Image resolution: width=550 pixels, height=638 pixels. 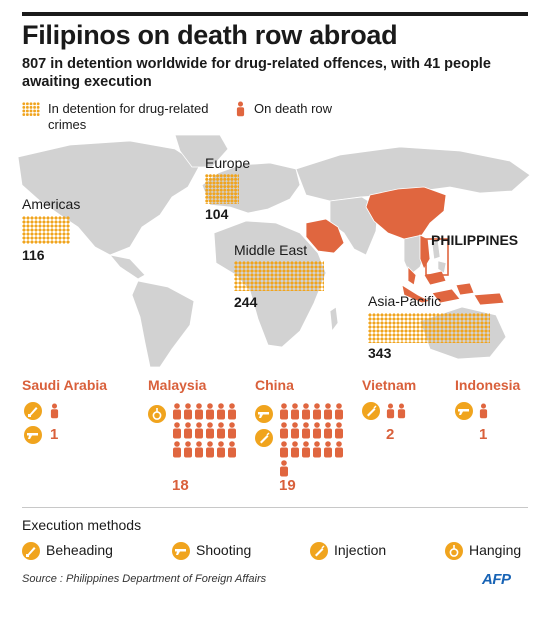 I want to click on shooting-label: Shooting, so click(x=224, y=550).